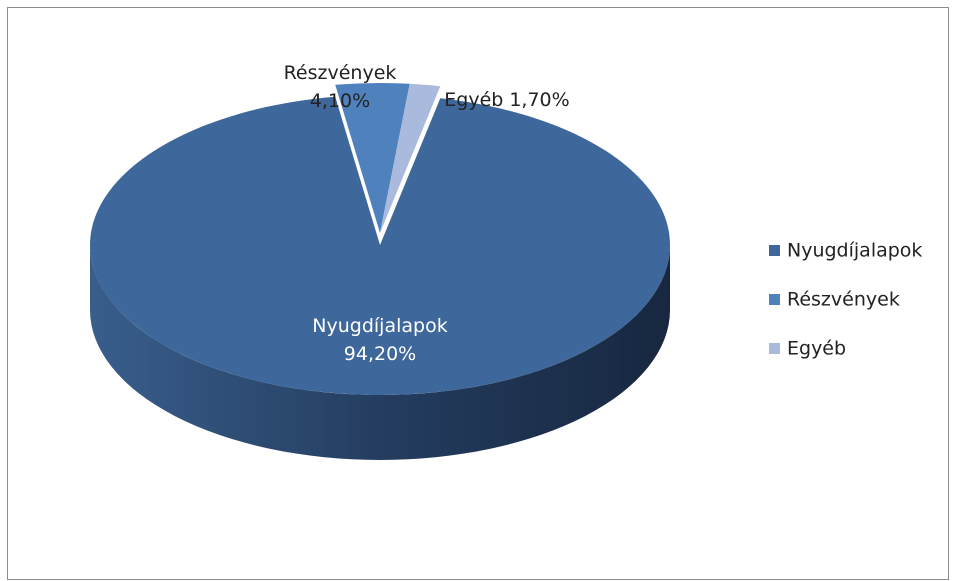  What do you see at coordinates (379, 340) in the screenshot?
I see `data-label: Nyugdíjalapok 94,20%` at bounding box center [379, 340].